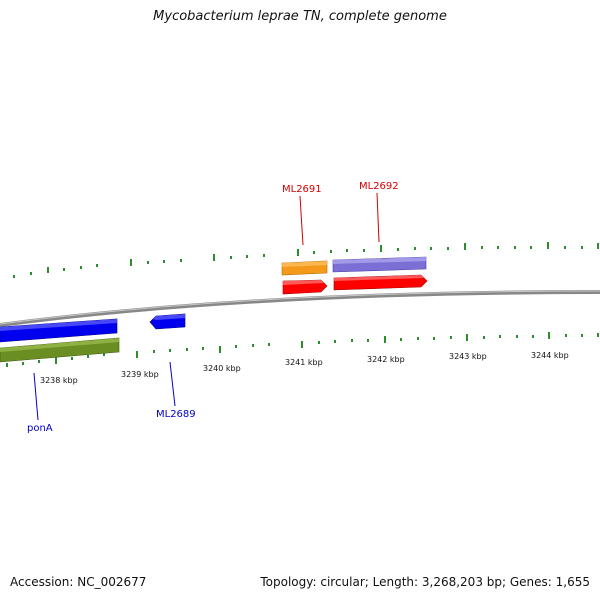  What do you see at coordinates (379, 186) in the screenshot?
I see `gene-label-ml2692: ML2692` at bounding box center [379, 186].